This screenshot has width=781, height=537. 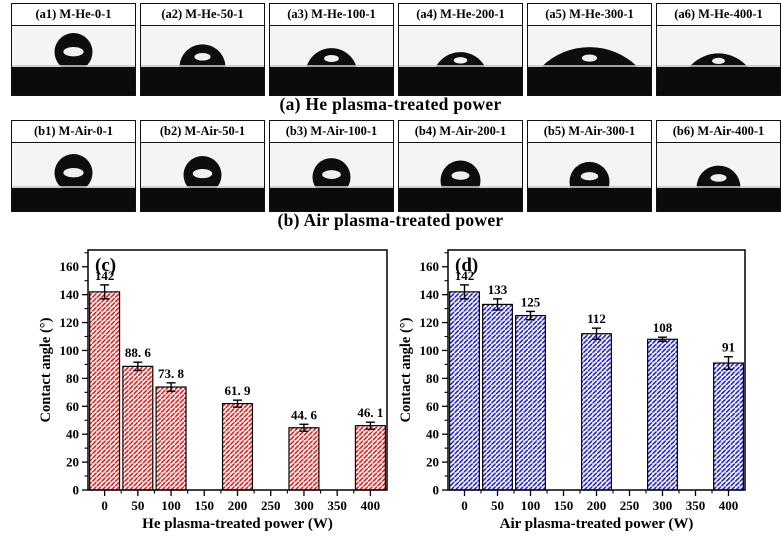 What do you see at coordinates (718, 166) in the screenshot?
I see `droplet-panel: (b6) M-Air-400-1` at bounding box center [718, 166].